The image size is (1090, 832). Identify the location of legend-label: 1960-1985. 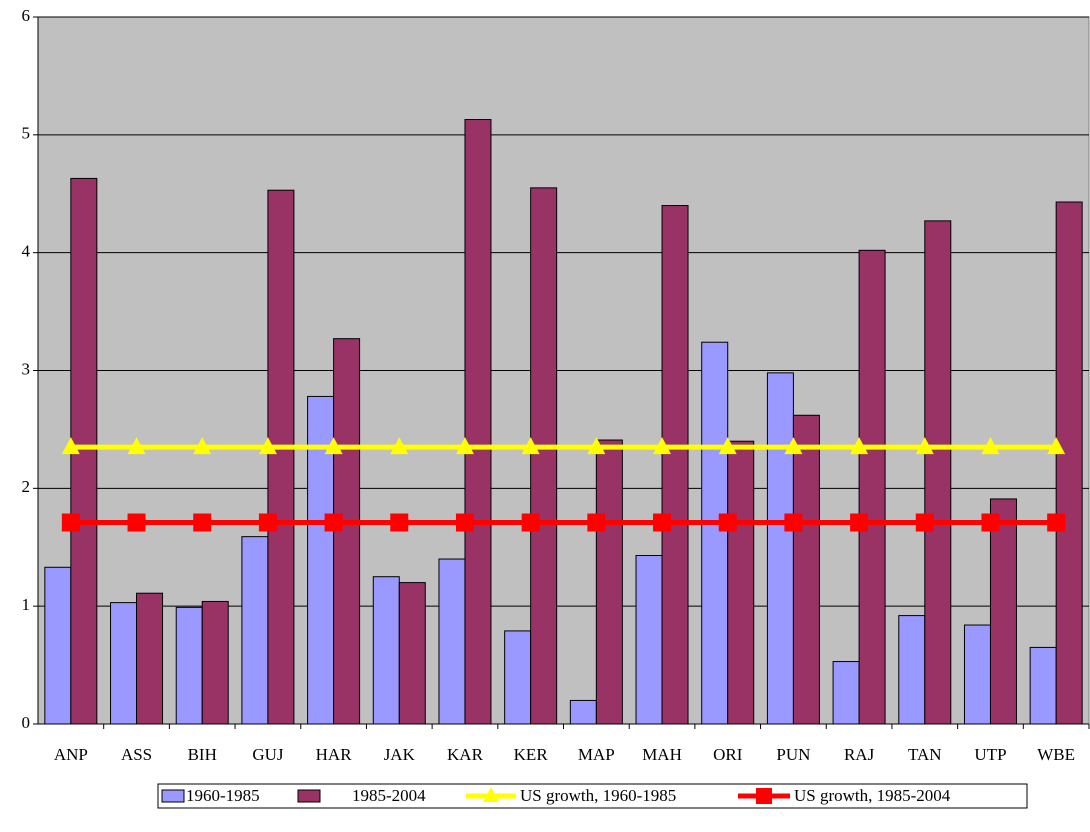
(223, 795).